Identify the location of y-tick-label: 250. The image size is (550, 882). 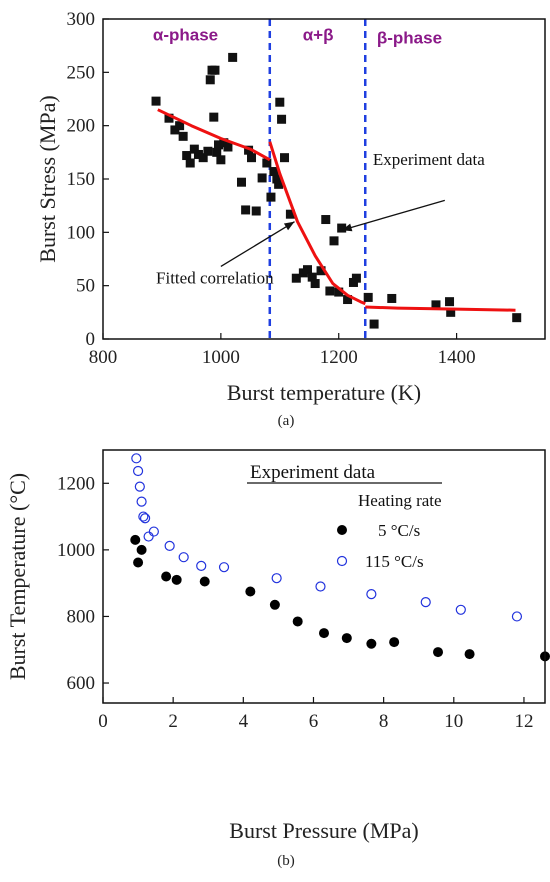
(81, 72).